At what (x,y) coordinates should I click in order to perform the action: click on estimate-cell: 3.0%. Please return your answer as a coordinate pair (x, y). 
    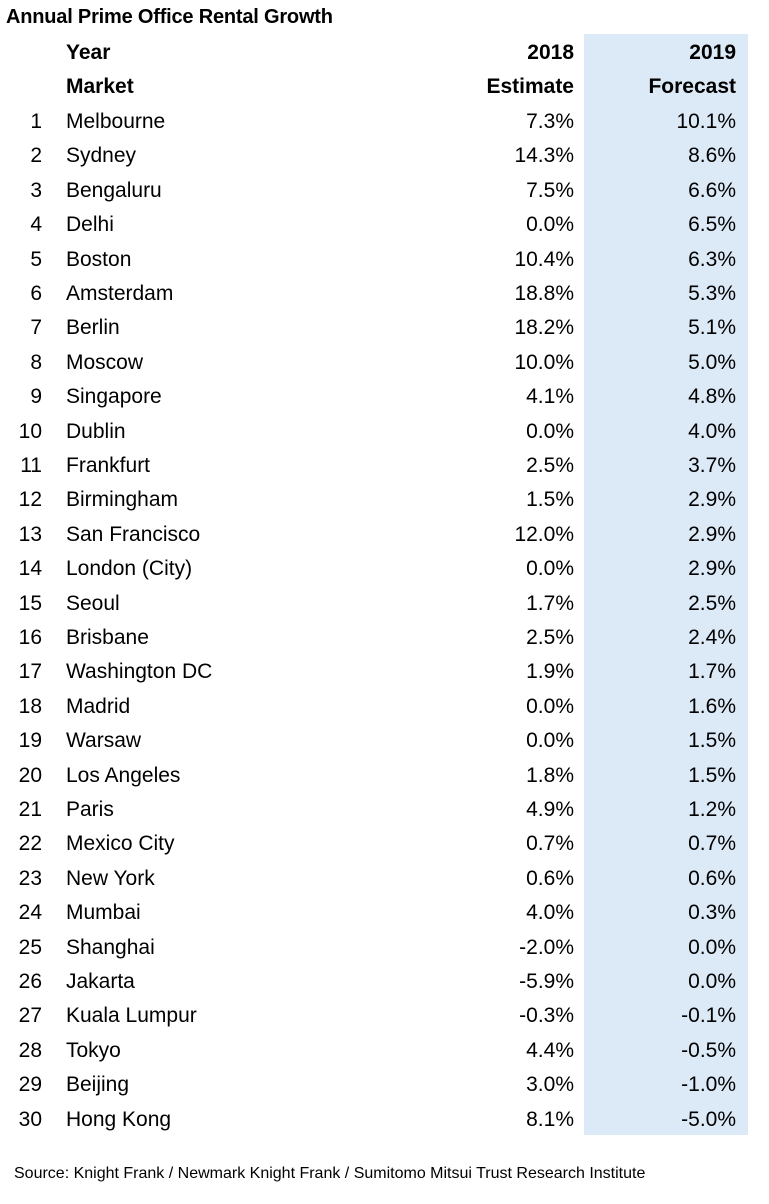
    Looking at the image, I should click on (550, 1085).